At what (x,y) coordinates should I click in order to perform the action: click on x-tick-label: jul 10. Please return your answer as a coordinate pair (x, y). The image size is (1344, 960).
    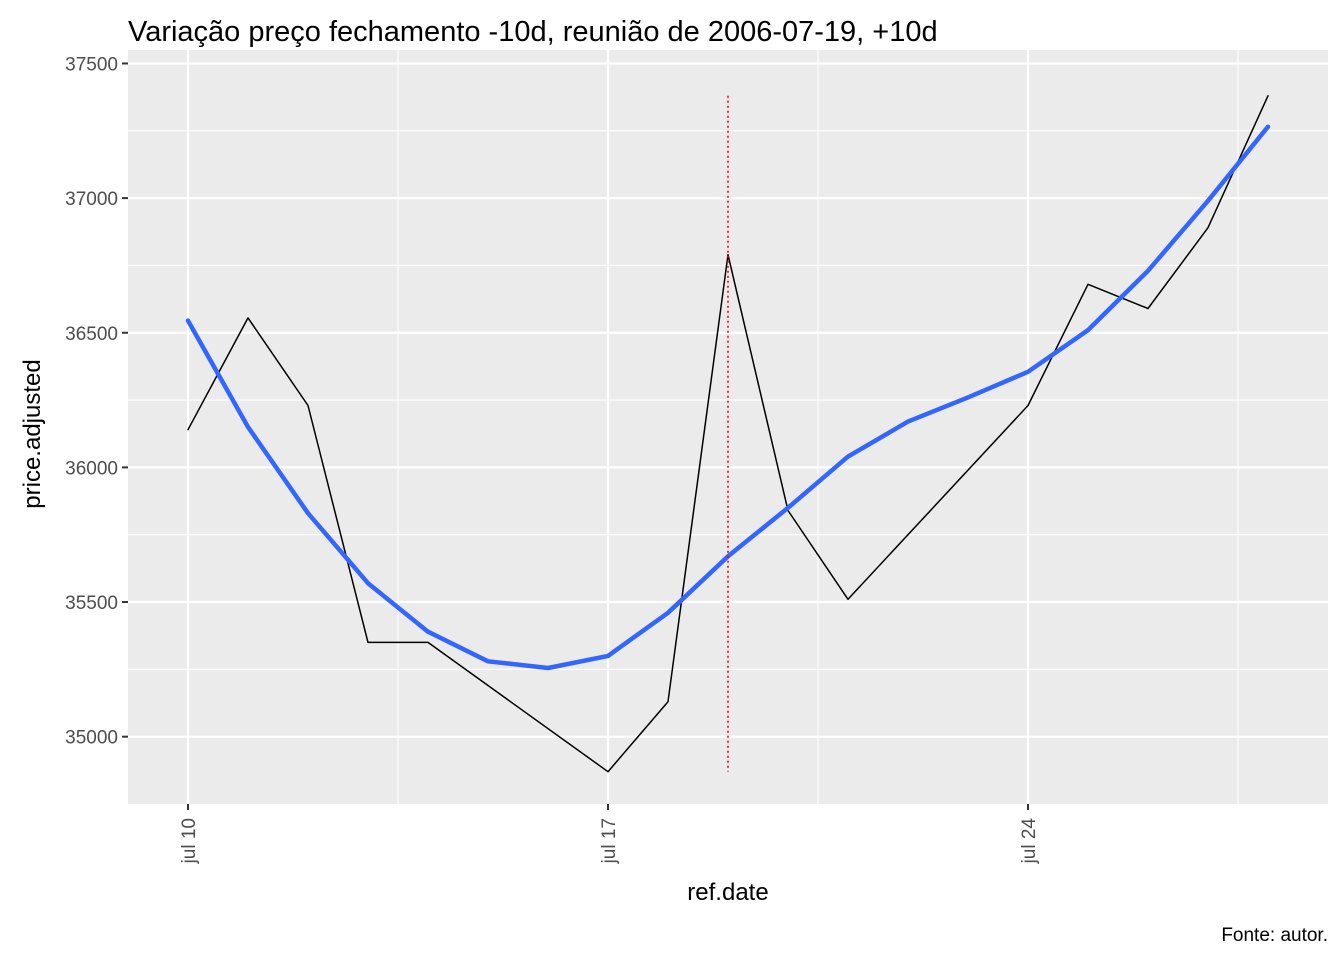
    Looking at the image, I should click on (189, 841).